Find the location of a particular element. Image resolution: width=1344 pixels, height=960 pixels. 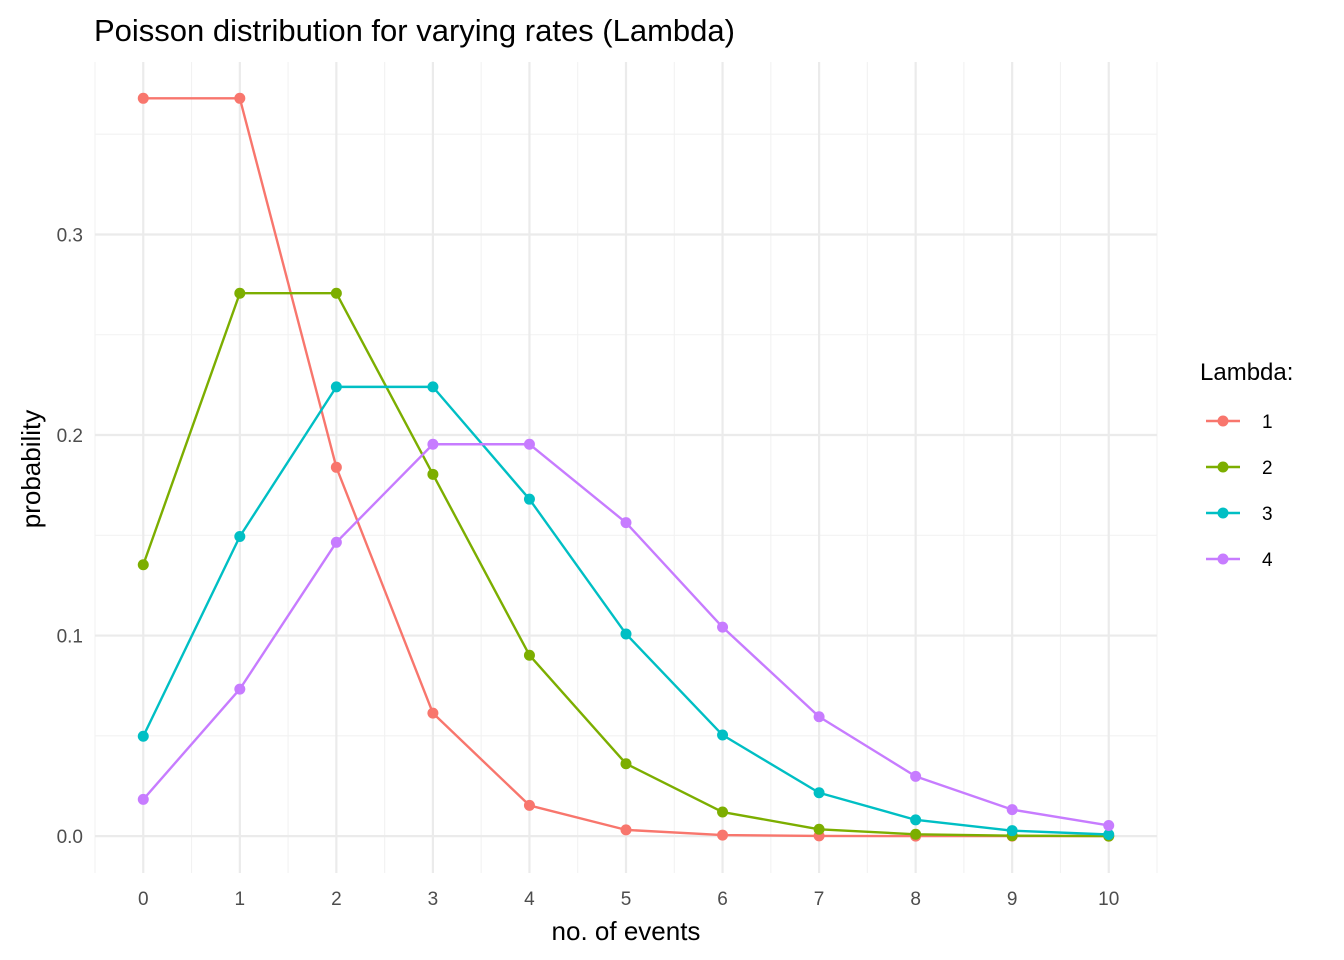

x-tick-label: 9 is located at coordinates (1012, 899).